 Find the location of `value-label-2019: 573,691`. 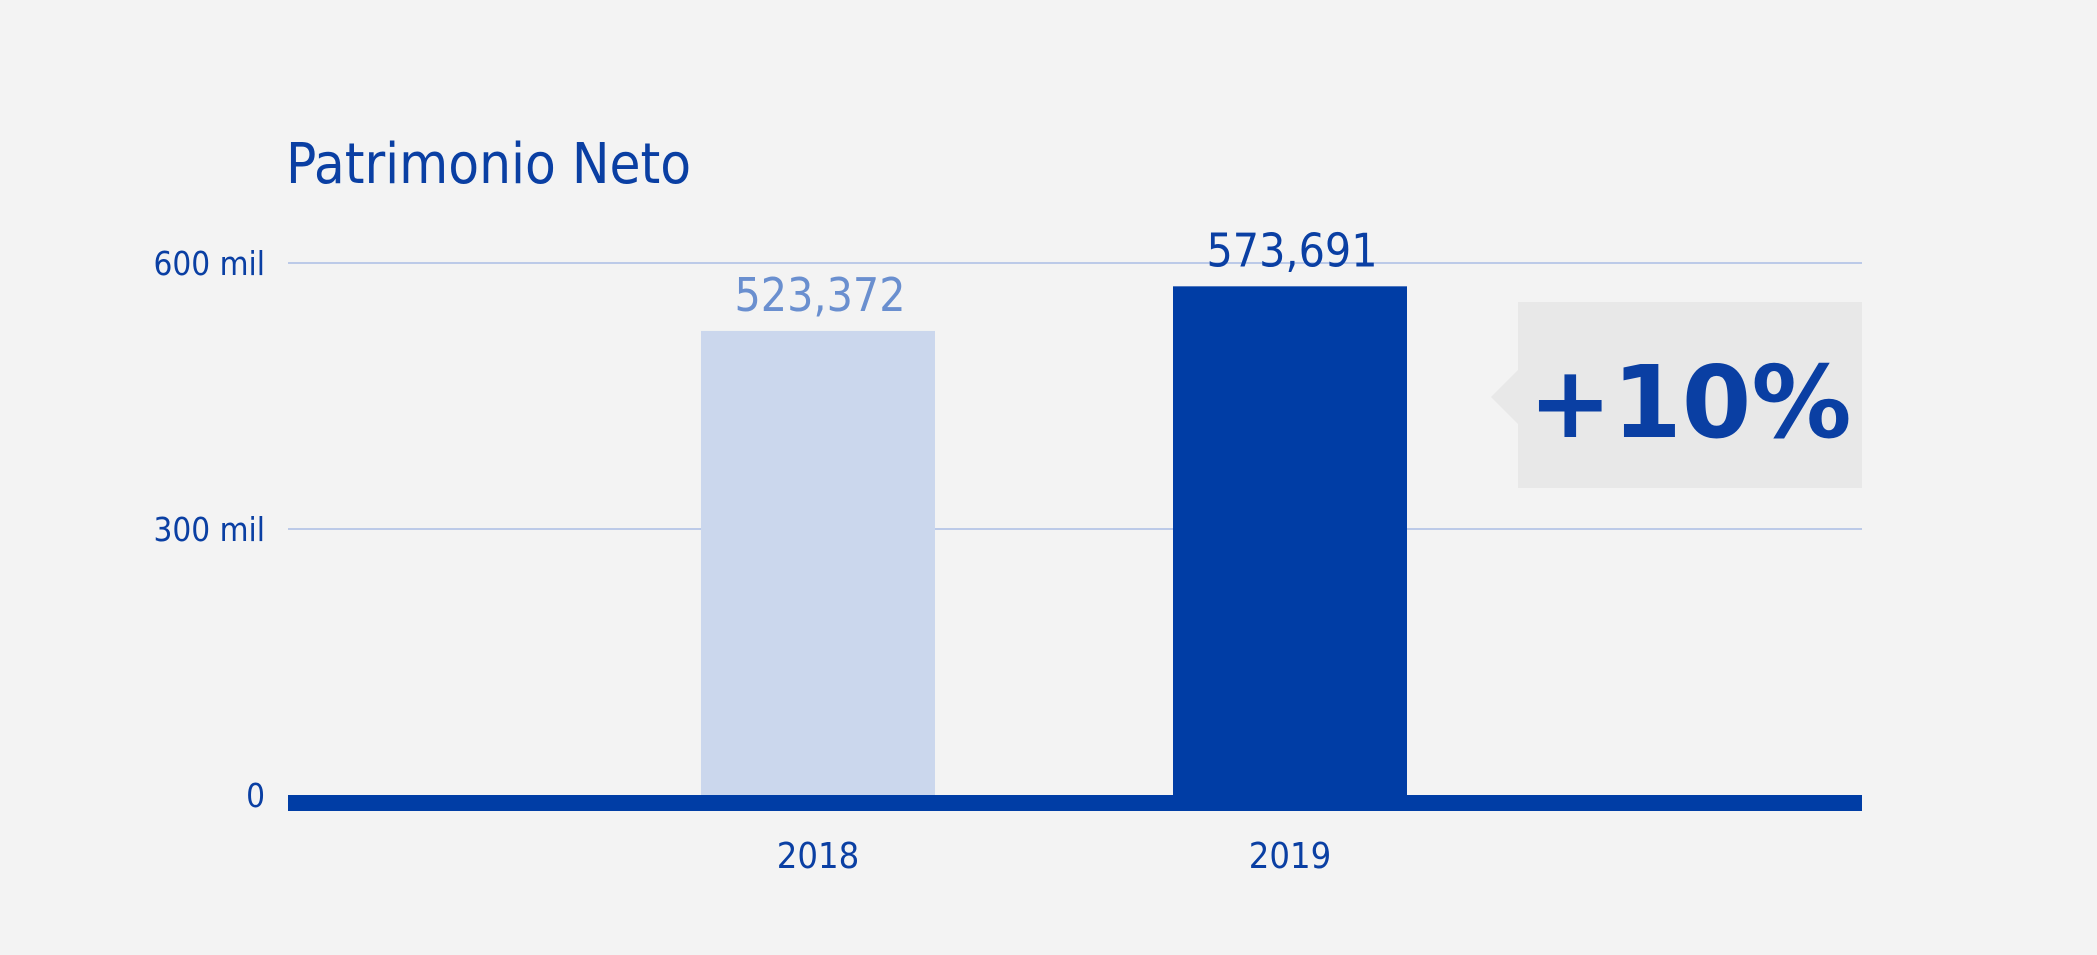

value-label-2019: 573,691 is located at coordinates (1291, 250).